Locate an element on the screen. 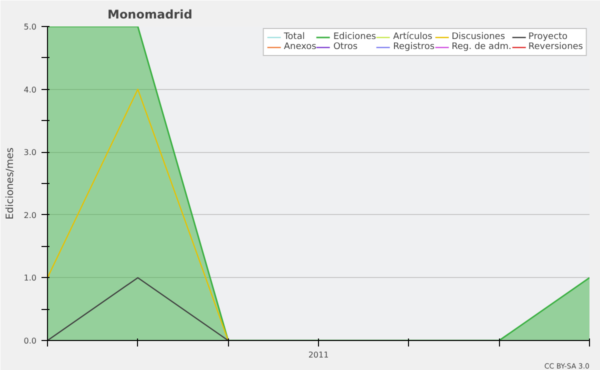  legend-label: Proyecto is located at coordinates (548, 37).